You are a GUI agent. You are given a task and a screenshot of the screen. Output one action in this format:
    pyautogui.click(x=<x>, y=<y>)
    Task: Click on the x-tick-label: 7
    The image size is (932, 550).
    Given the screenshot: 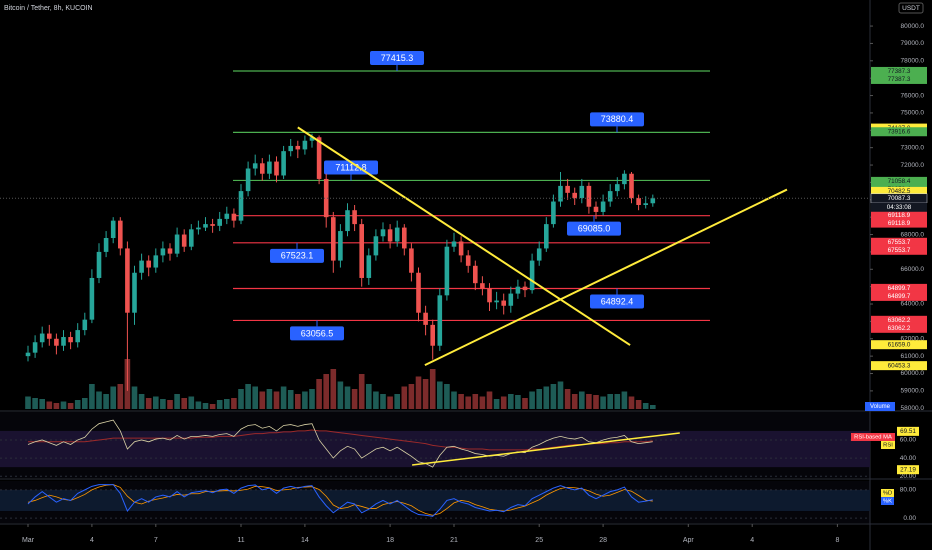 What is the action you would take?
    pyautogui.click(x=156, y=540)
    